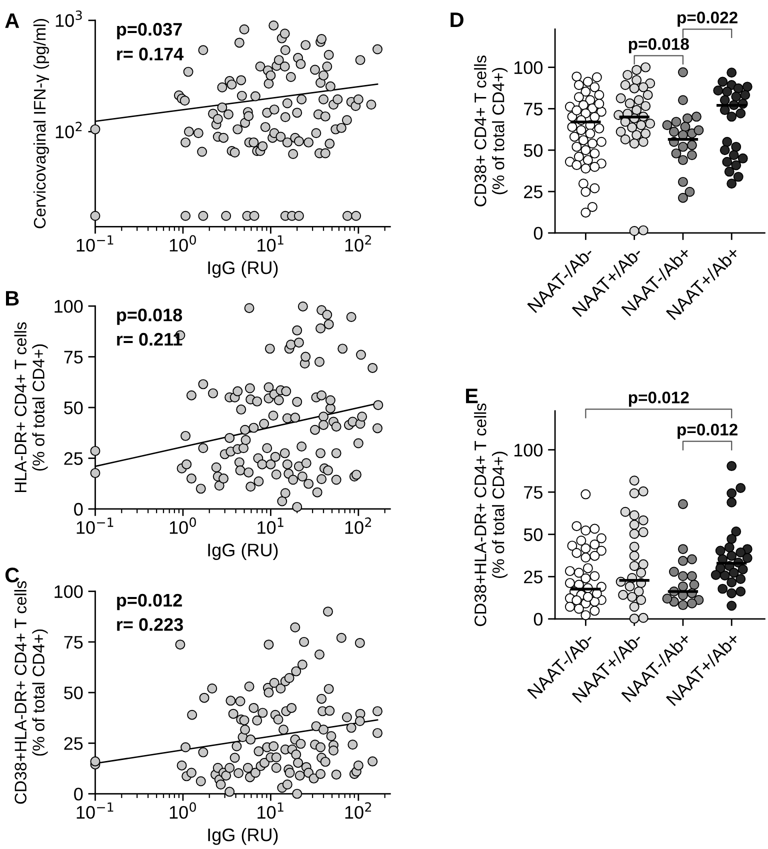  What do you see at coordinates (12, 575) in the screenshot?
I see `text: C` at bounding box center [12, 575].